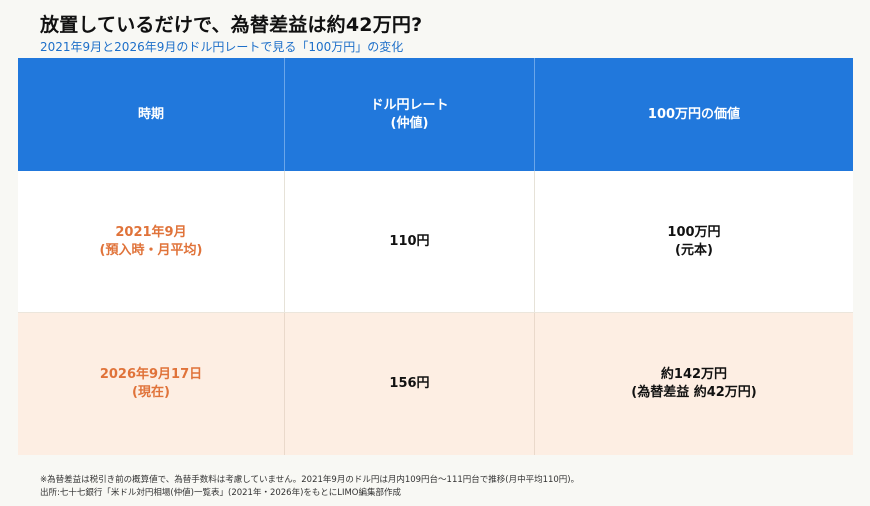 This screenshot has width=870, height=506. Describe the element at coordinates (151, 374) in the screenshot. I see `row2-period-date: 2026年9月17日` at that location.